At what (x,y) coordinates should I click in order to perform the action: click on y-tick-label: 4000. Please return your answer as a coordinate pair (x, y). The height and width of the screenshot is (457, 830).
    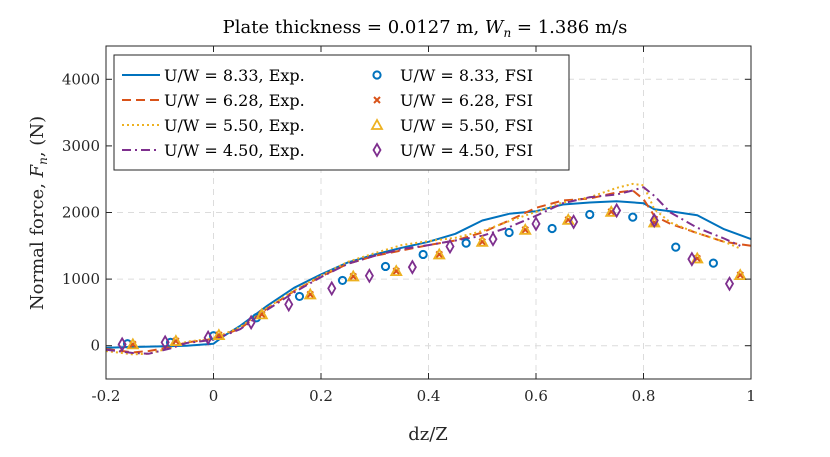
    Looking at the image, I should click on (81, 79).